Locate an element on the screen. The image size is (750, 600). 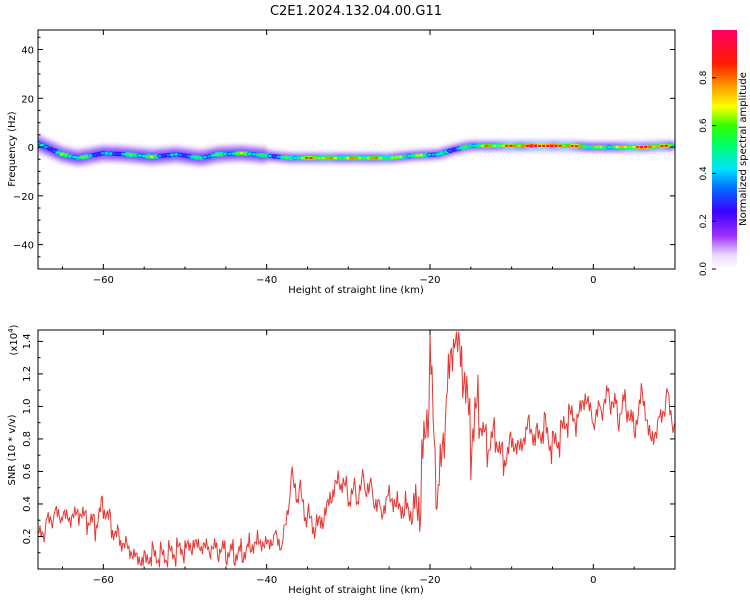
spectrogram-y-tick-label: −40 is located at coordinates (23, 246).